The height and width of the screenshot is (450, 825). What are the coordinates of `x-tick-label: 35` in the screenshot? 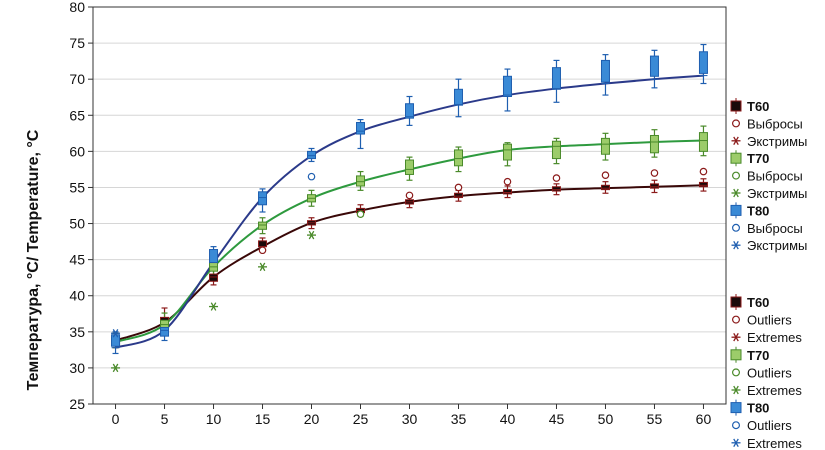 It's located at (459, 419).